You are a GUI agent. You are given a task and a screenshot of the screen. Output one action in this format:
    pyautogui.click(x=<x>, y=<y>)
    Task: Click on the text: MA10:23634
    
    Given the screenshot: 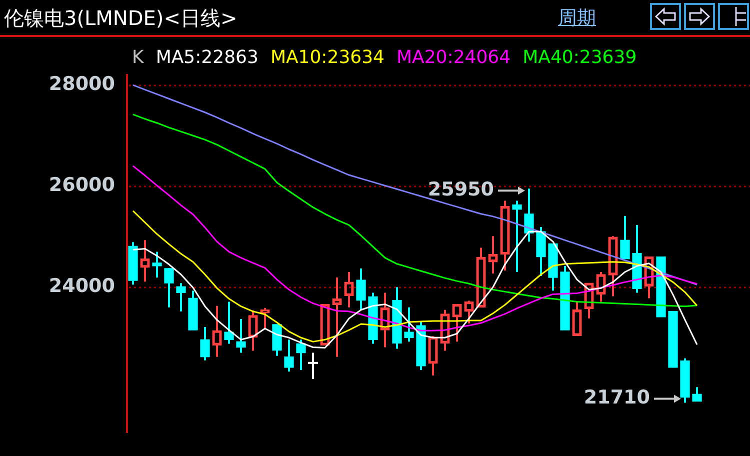 What is the action you would take?
    pyautogui.click(x=327, y=57)
    